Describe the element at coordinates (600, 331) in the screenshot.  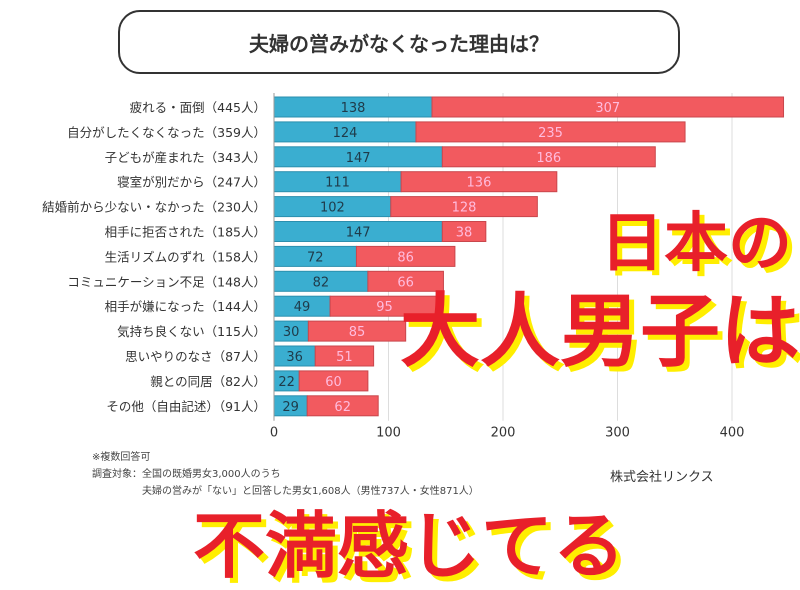
I see `overlay-text-2: 大人男子は` at that location.